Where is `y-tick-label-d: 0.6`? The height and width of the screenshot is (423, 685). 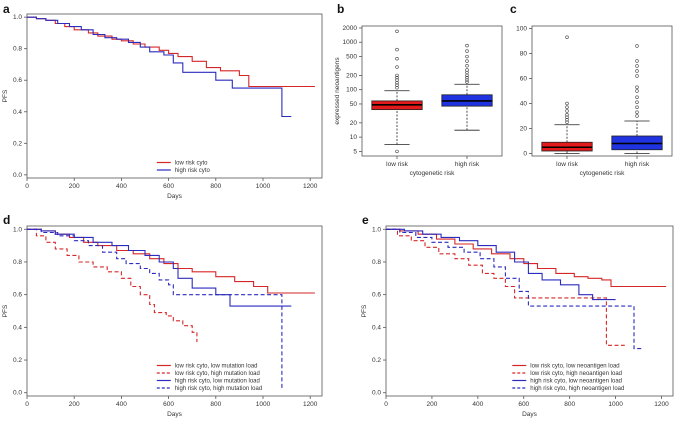
y-tick-label-d: 0.6 is located at coordinates (17, 295).